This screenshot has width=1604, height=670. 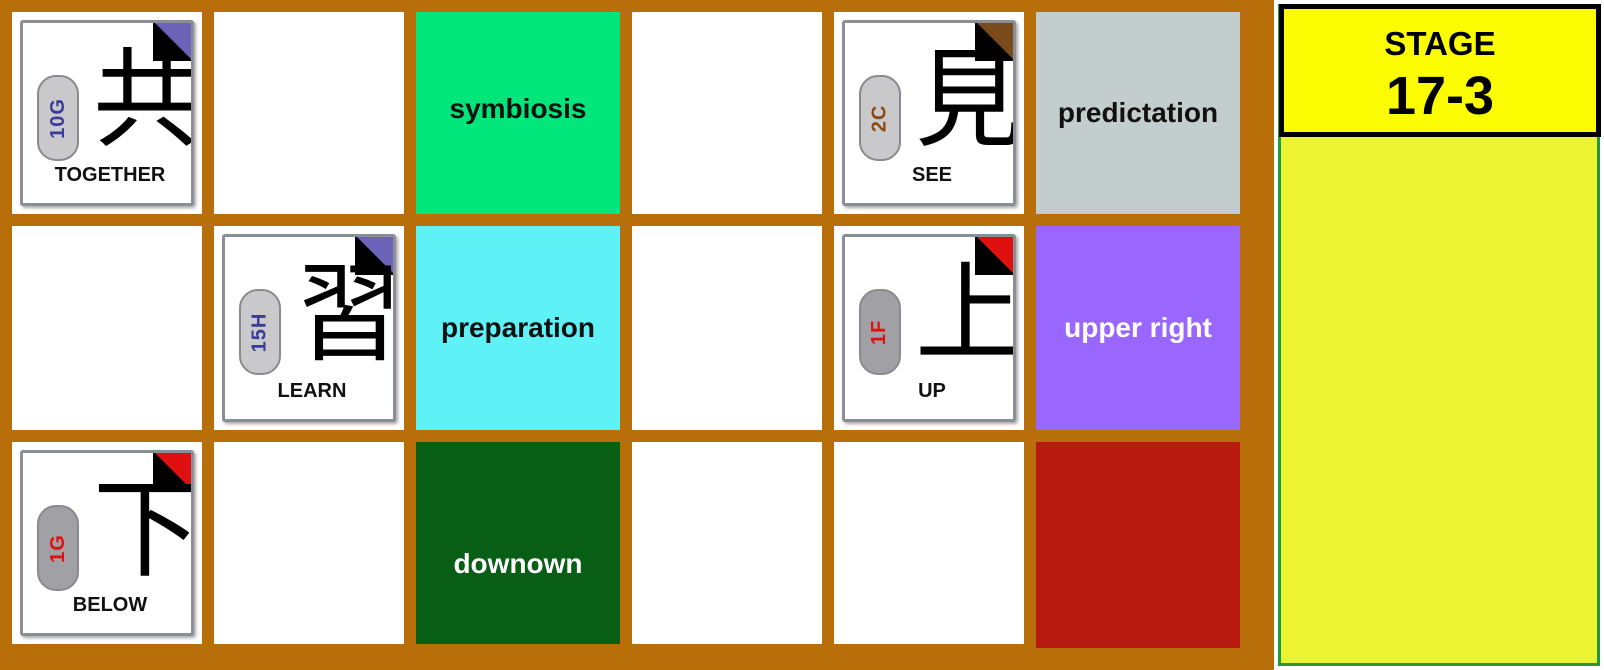 I want to click on kanji-code: 10G, so click(x=57, y=118).